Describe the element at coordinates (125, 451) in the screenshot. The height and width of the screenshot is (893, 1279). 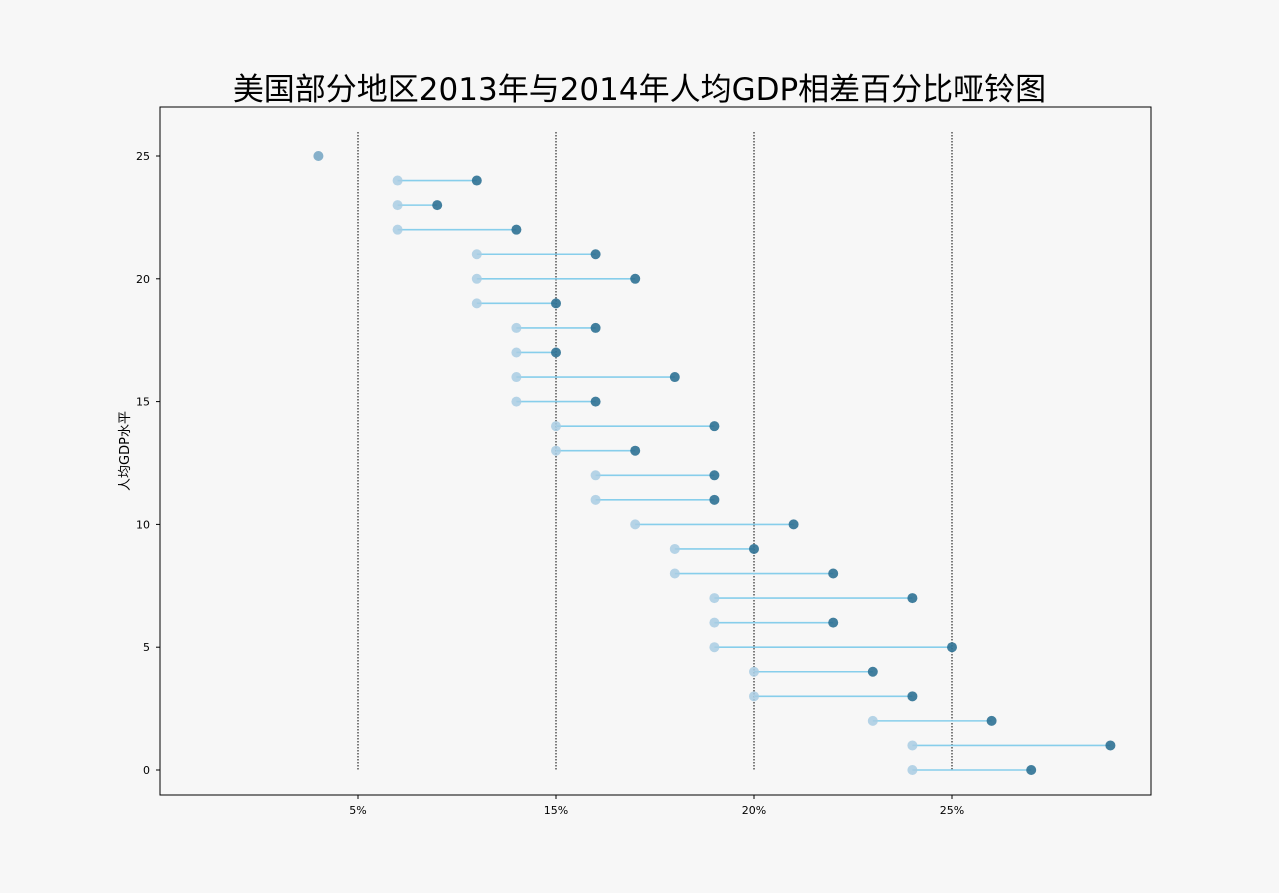
I see `y-axis-label: 人均GDP水平` at that location.